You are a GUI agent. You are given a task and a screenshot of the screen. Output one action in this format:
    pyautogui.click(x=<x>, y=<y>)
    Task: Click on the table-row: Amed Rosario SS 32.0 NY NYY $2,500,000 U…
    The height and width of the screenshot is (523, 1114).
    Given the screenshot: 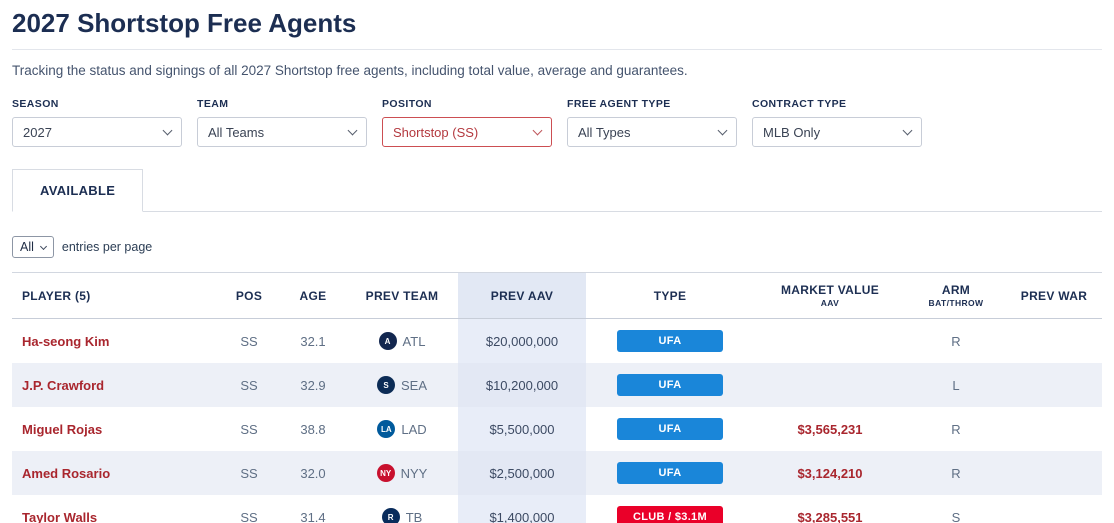 What is the action you would take?
    pyautogui.click(x=557, y=473)
    